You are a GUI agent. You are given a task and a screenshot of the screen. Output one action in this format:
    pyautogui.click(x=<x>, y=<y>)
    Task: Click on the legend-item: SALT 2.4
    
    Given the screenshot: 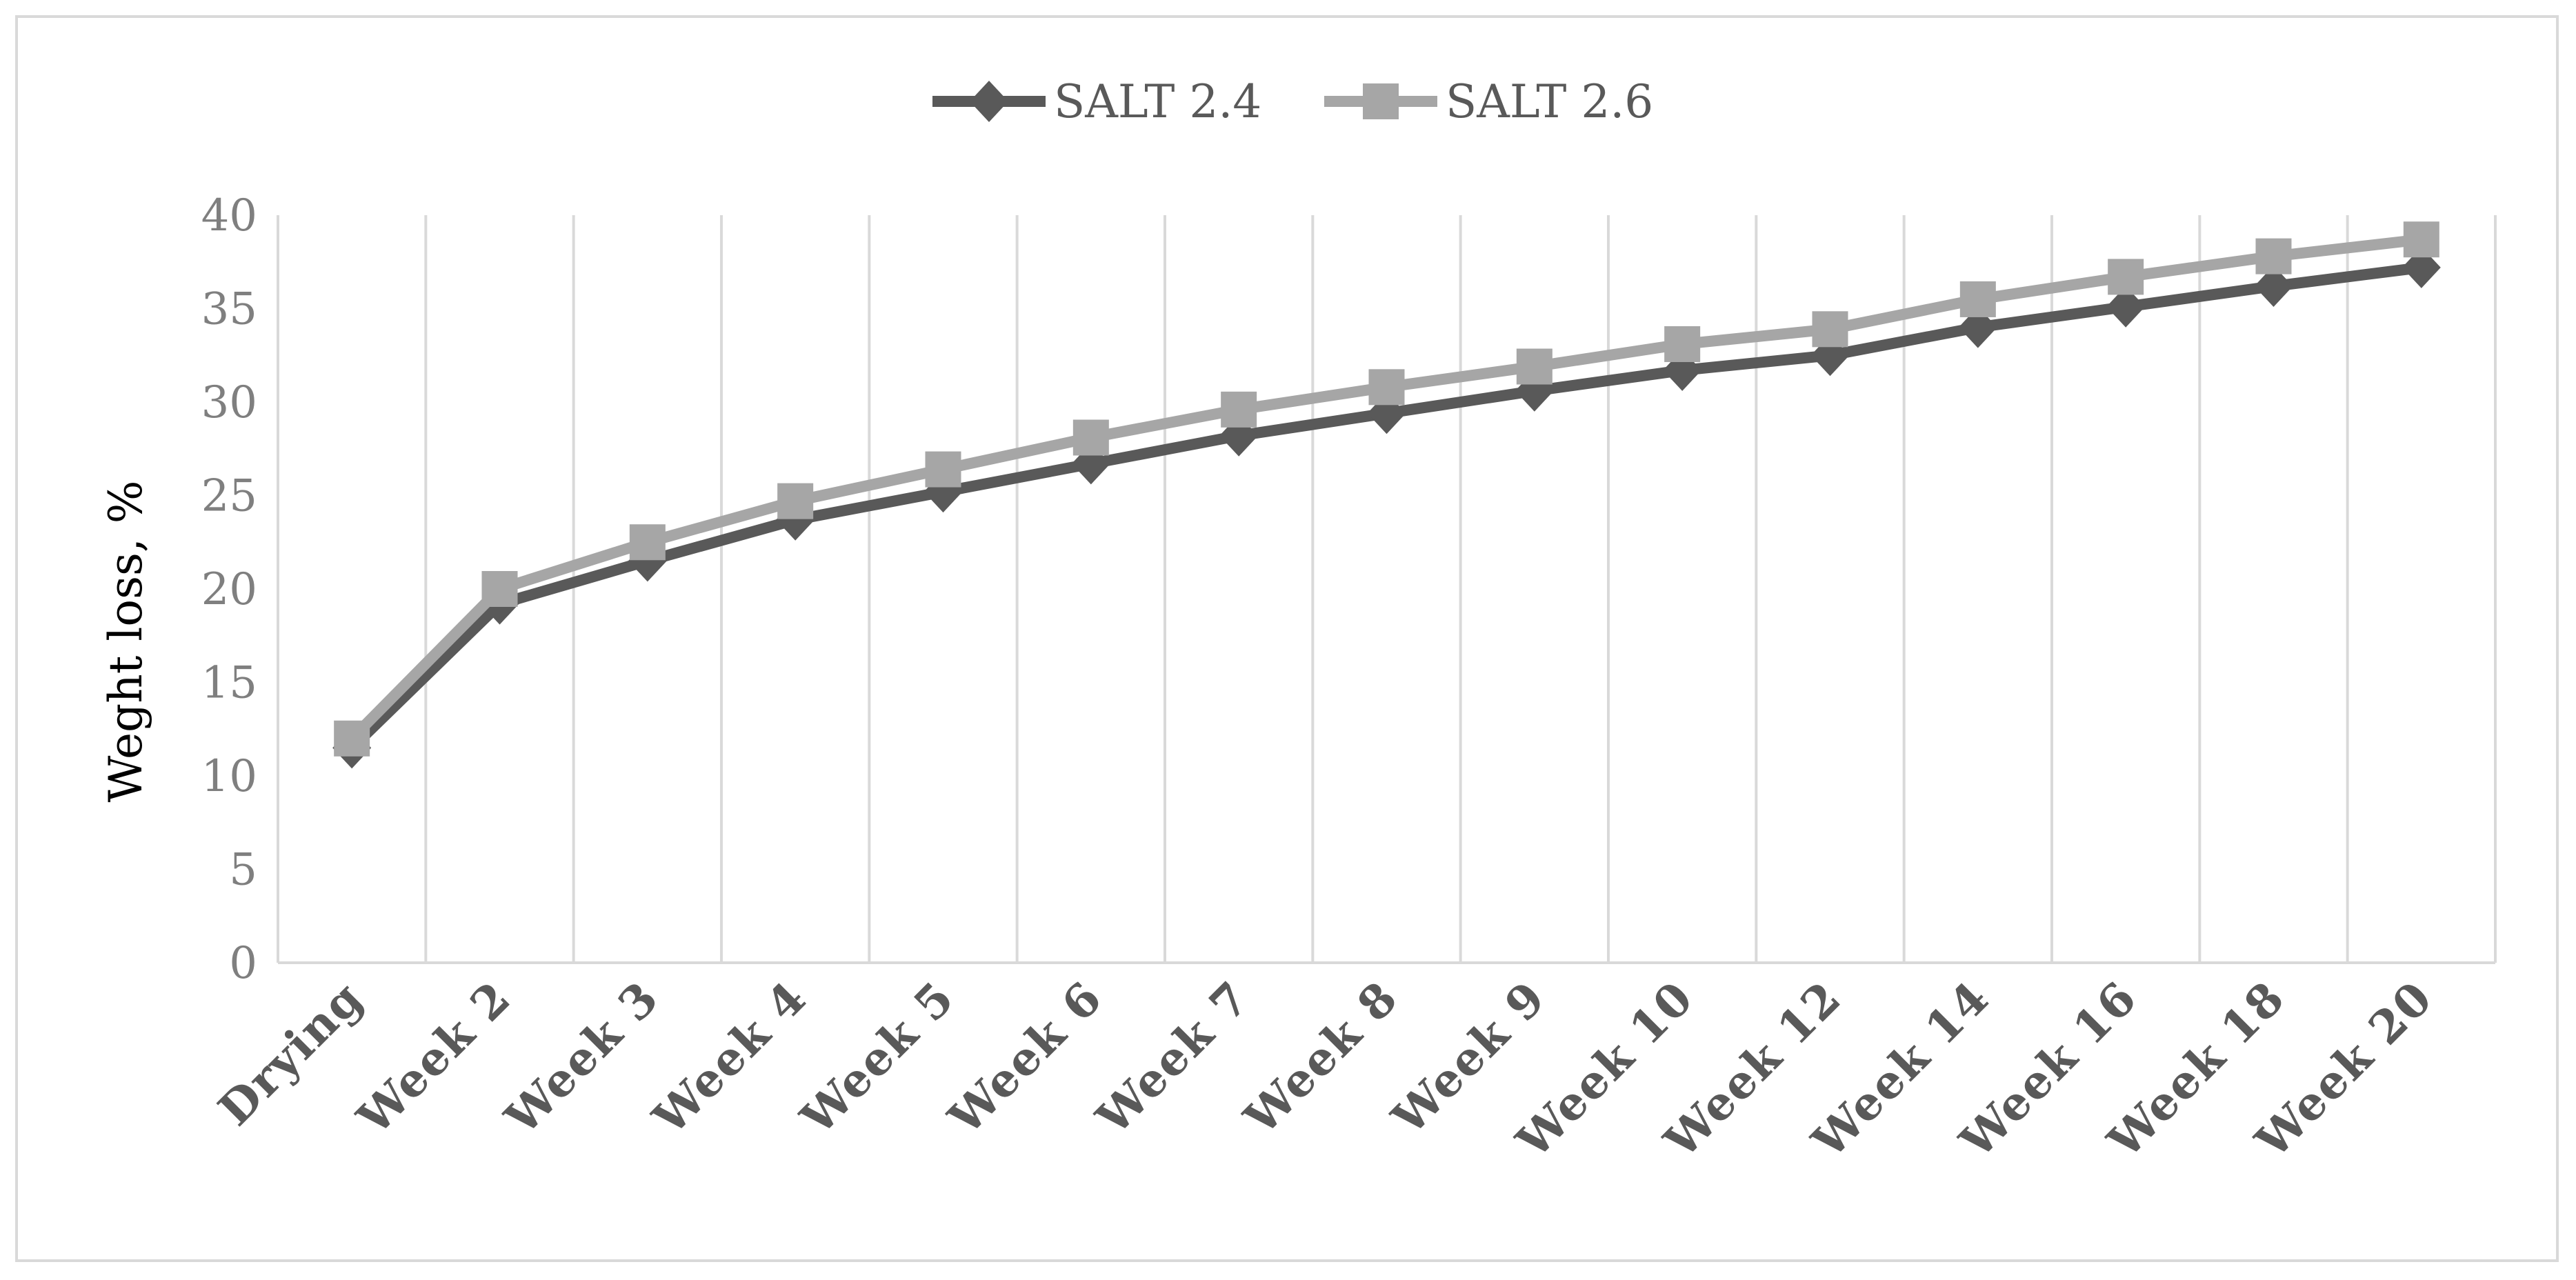 What is the action you would take?
    pyautogui.click(x=1096, y=101)
    